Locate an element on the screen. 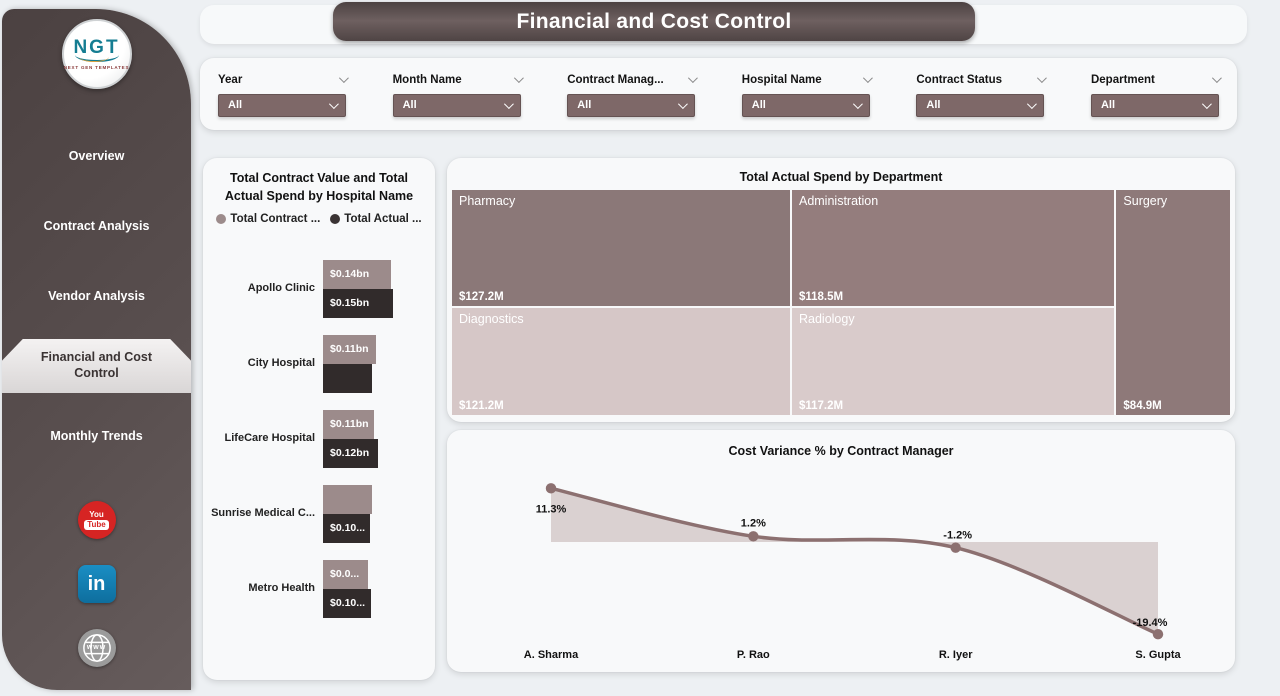  data-point-a-sharma is located at coordinates (551, 488).